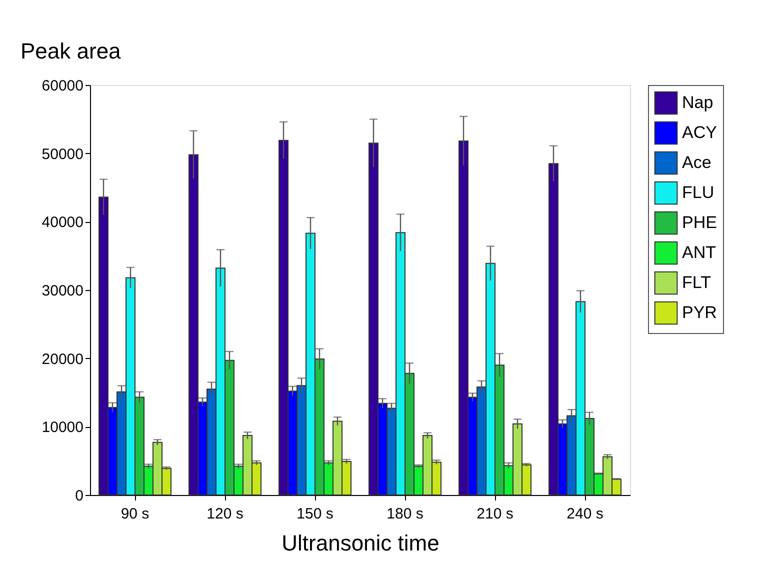  Describe the element at coordinates (63, 359) in the screenshot. I see `y-tick-label: 20000` at that location.